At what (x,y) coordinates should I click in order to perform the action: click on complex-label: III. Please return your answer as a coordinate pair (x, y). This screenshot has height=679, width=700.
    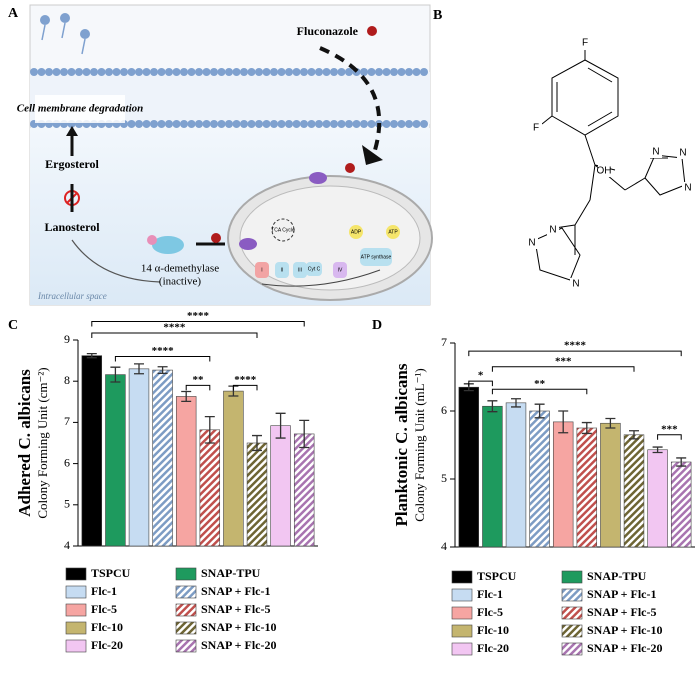
    Looking at the image, I should click on (300, 270).